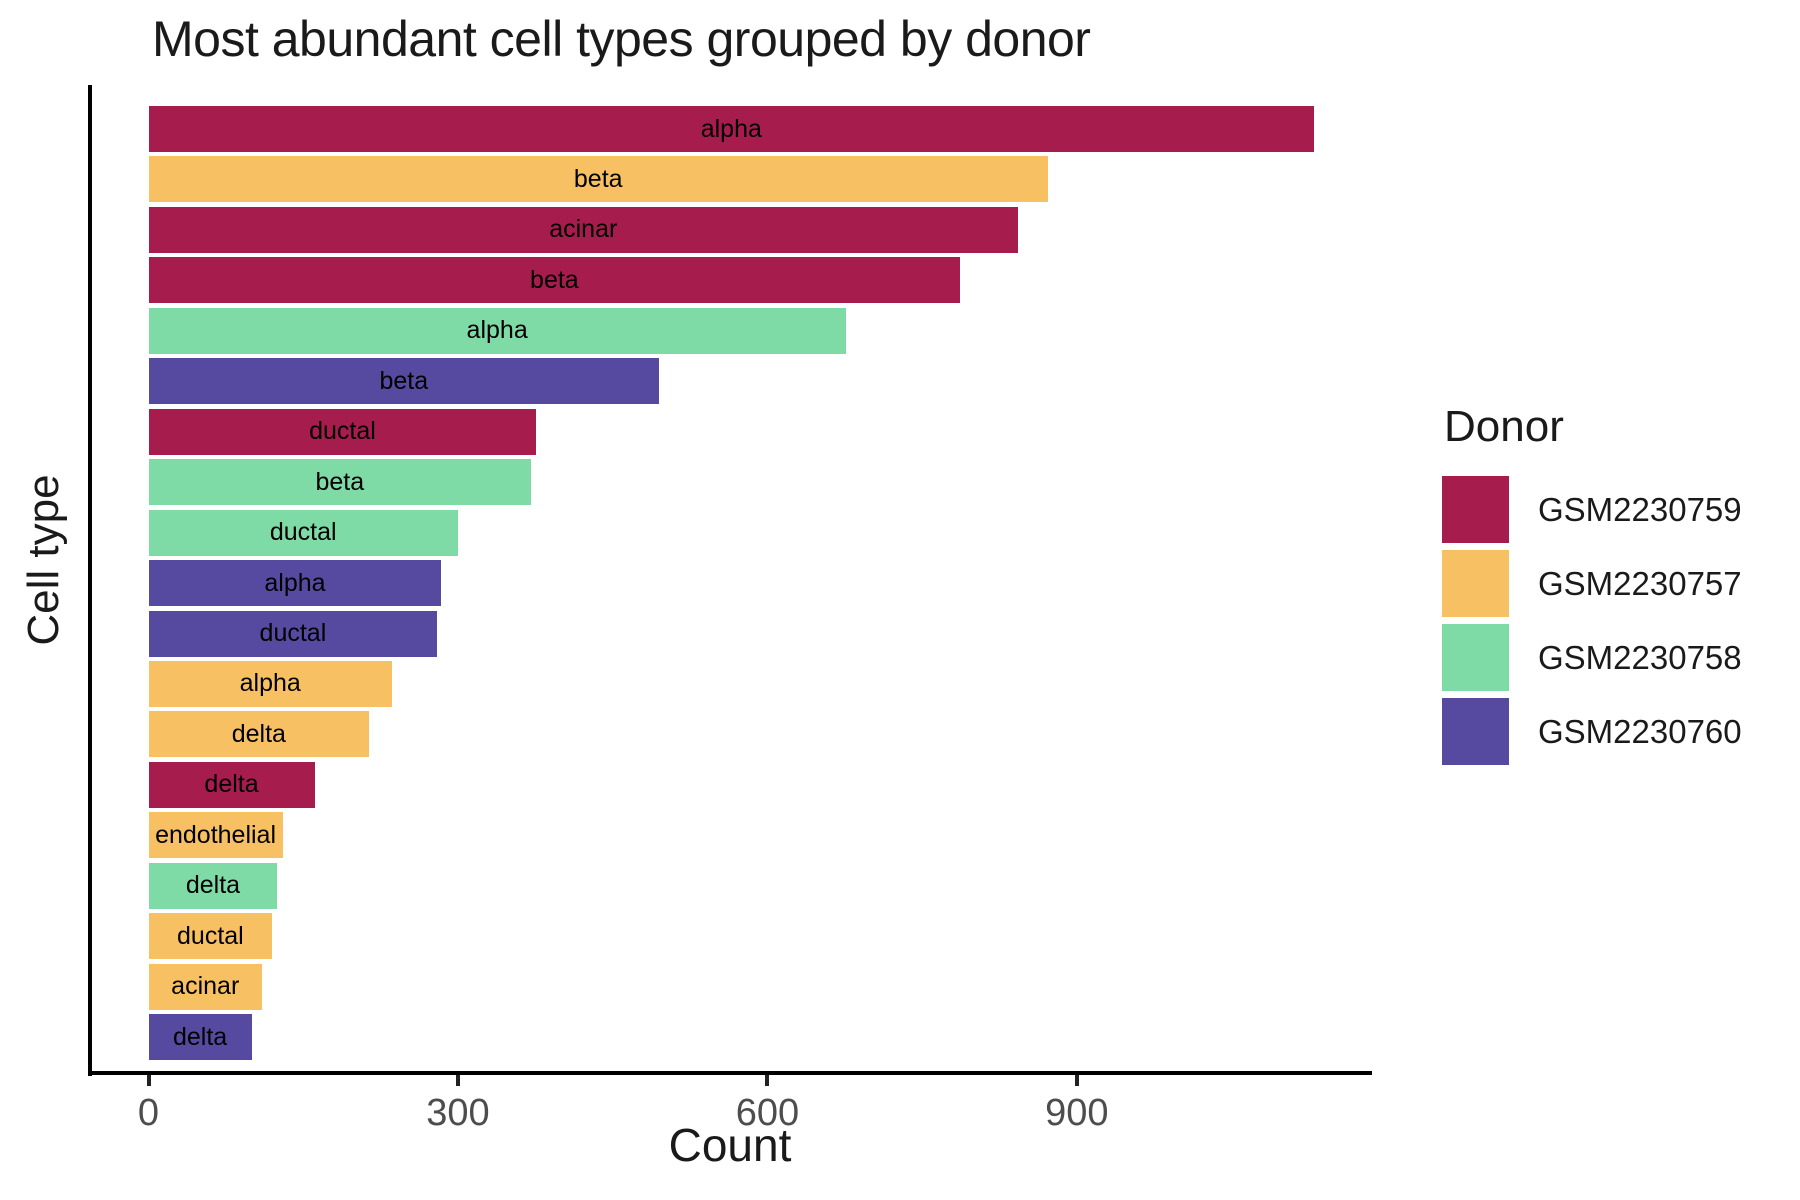 This screenshot has height=1200, width=1800. I want to click on bar-endothelial-GSM2230757: endothelial, so click(215, 835).